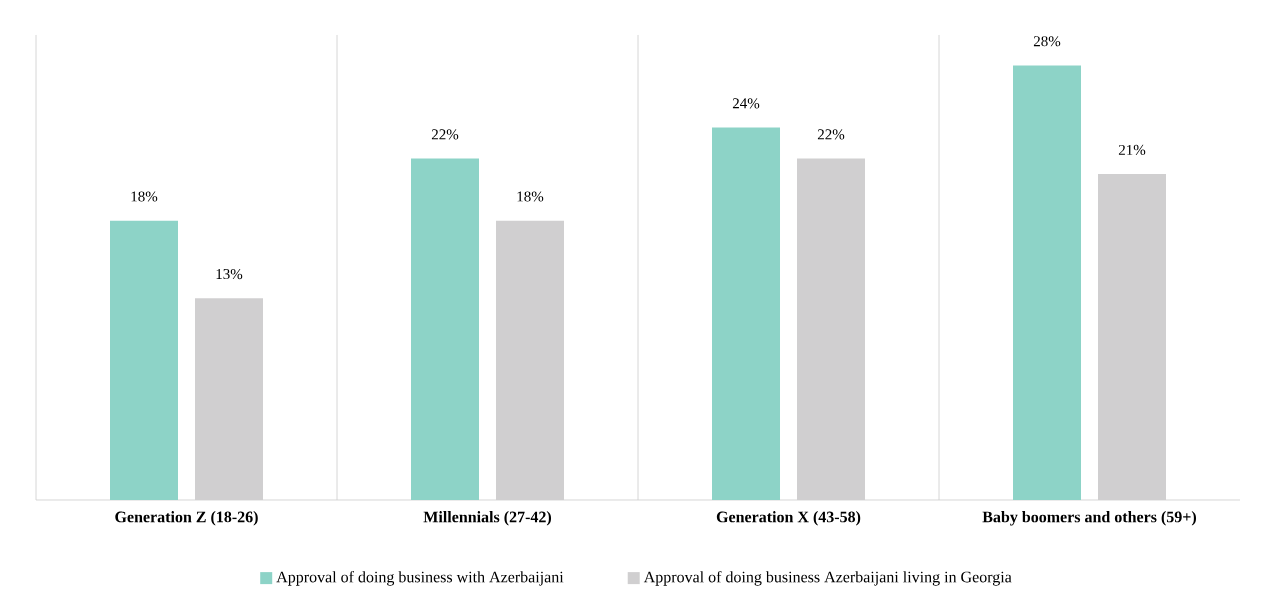 The width and height of the screenshot is (1267, 616). I want to click on legend-label: Approval of doing business with Azerbaijani, so click(420, 578).